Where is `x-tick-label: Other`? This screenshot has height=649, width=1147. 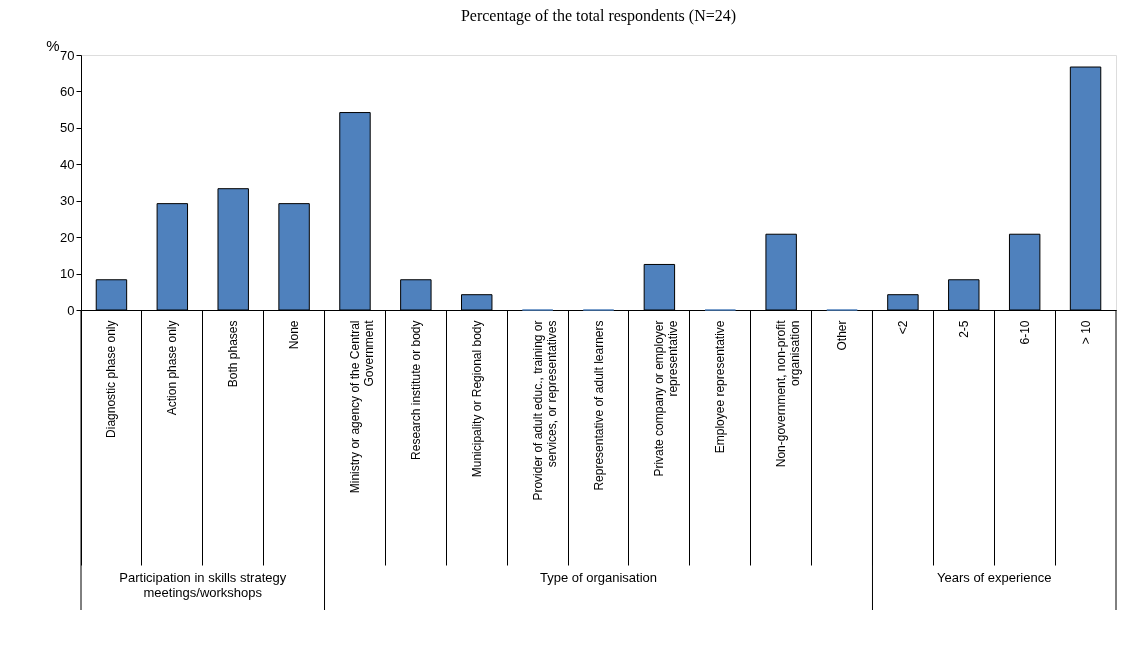 x-tick-label: Other is located at coordinates (842, 335).